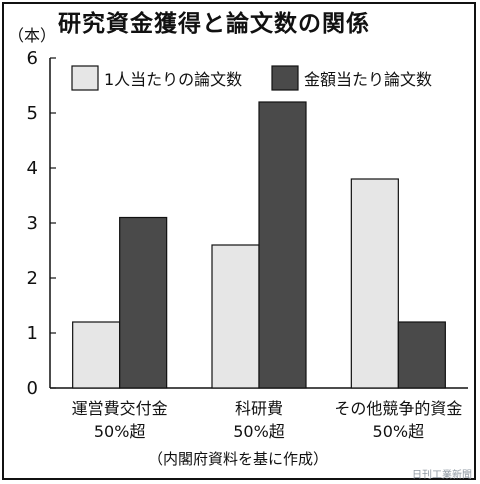 Image resolution: width=480 pixels, height=484 pixels. Describe the element at coordinates (237, 459) in the screenshot. I see `source-note: （内閣府資料を基に作成）` at that location.